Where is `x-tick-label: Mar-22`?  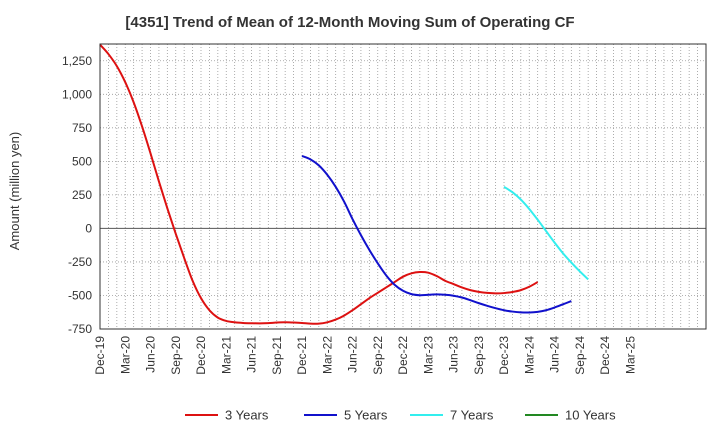
x-tick-label: Mar-22 is located at coordinates (327, 355).